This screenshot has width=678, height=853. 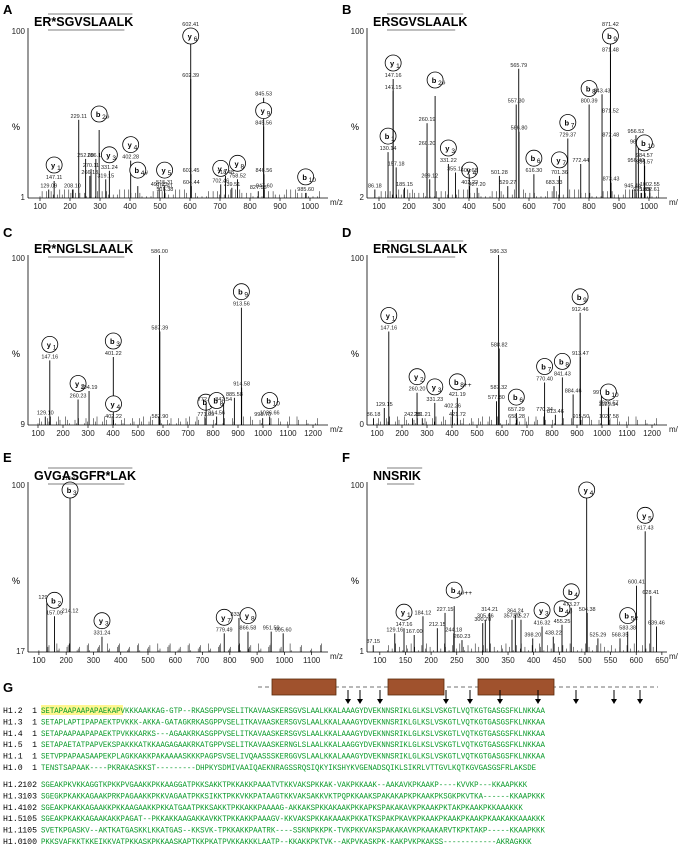 What do you see at coordinates (409, 206) in the screenshot?
I see `x-tick-label: 200` at bounding box center [409, 206].